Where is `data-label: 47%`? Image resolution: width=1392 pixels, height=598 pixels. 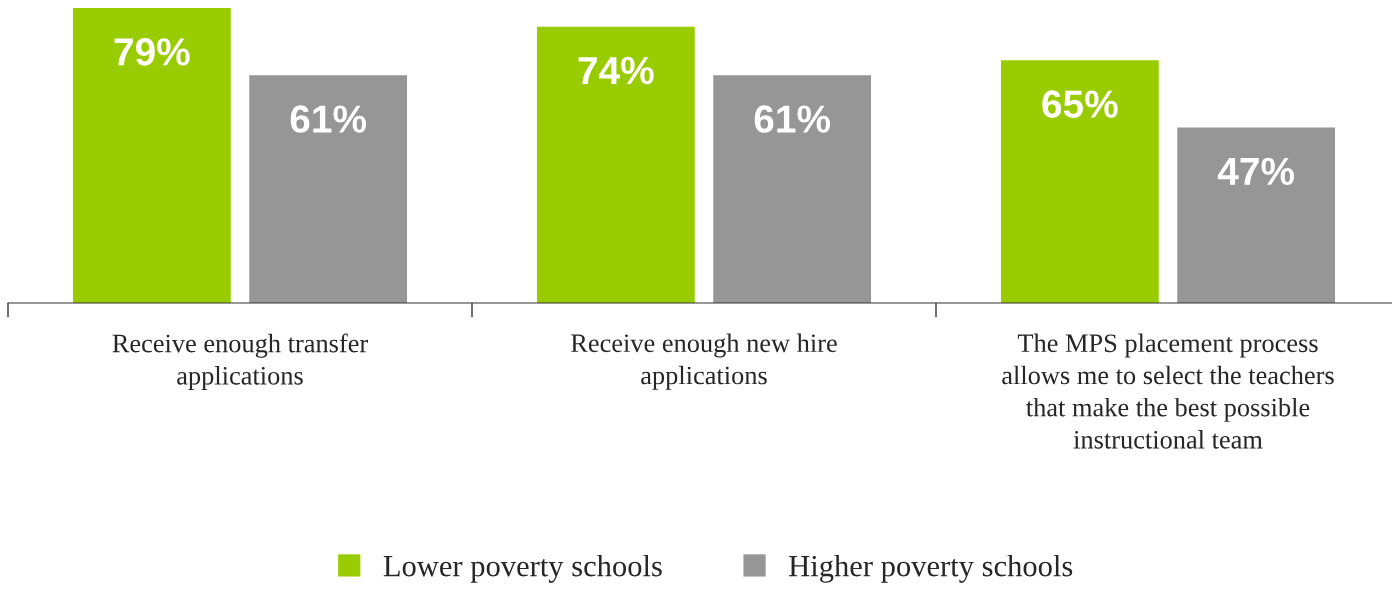 data-label: 47% is located at coordinates (1256, 171).